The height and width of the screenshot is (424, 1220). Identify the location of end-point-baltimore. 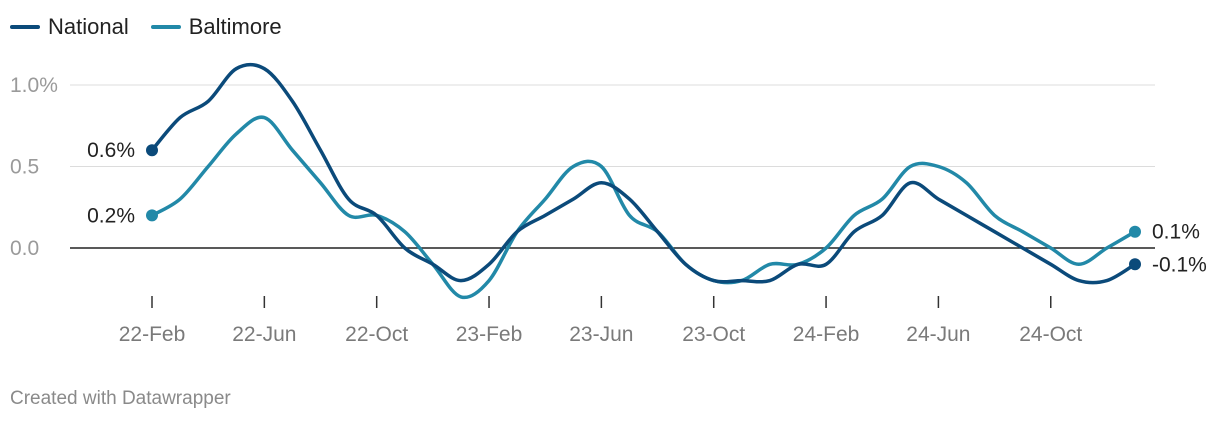
(1135, 231).